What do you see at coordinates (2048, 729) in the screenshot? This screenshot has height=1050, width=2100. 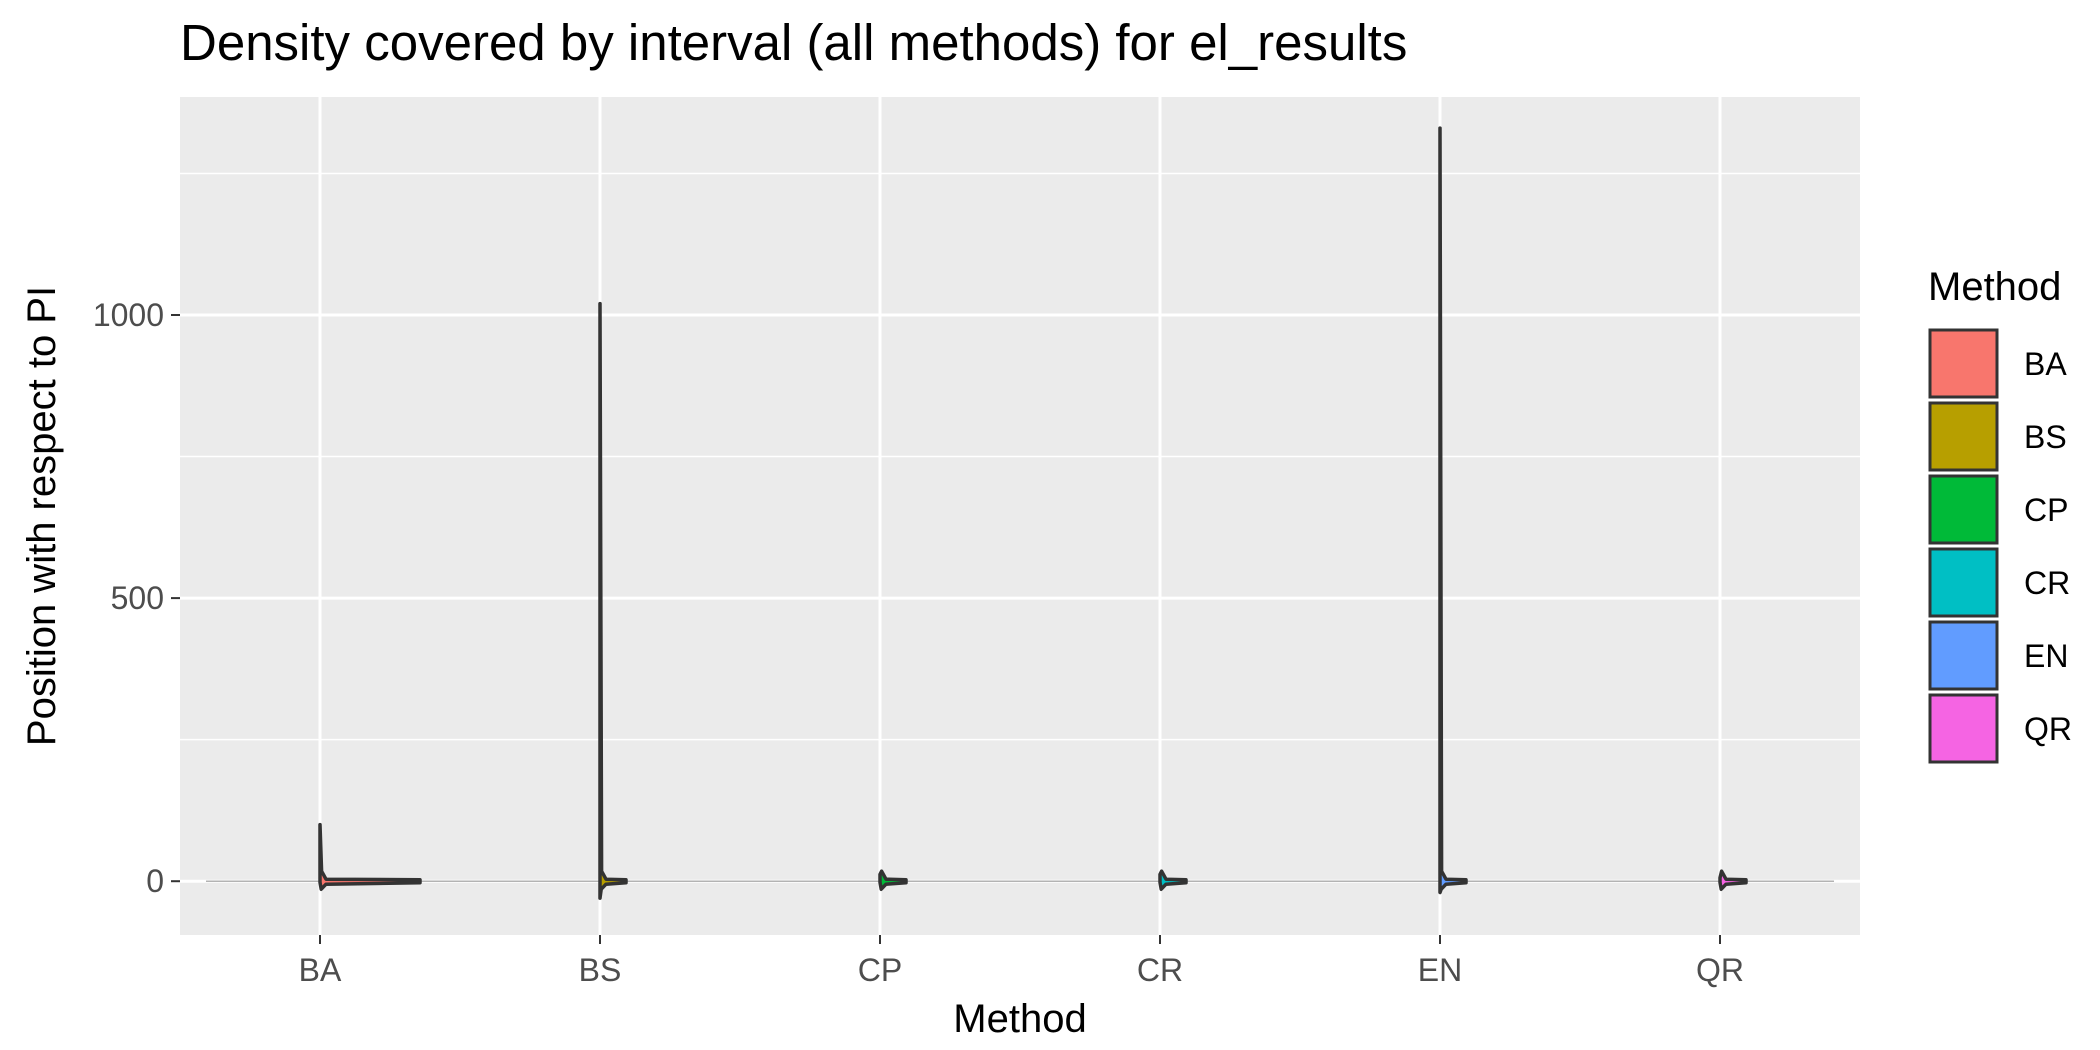 I see `legend-label-qr: QR` at bounding box center [2048, 729].